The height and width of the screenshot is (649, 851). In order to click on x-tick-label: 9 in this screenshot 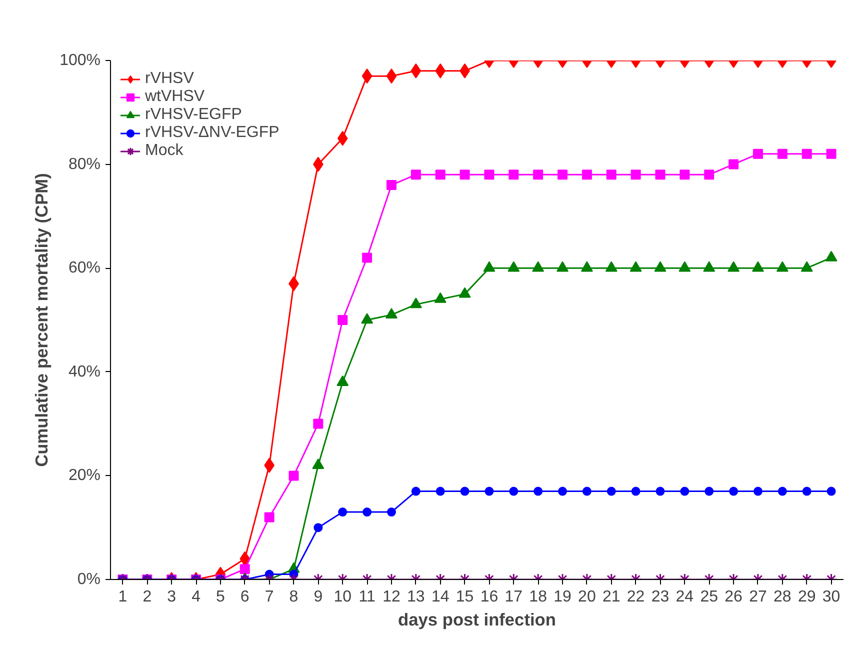, I will do `click(318, 597)`.